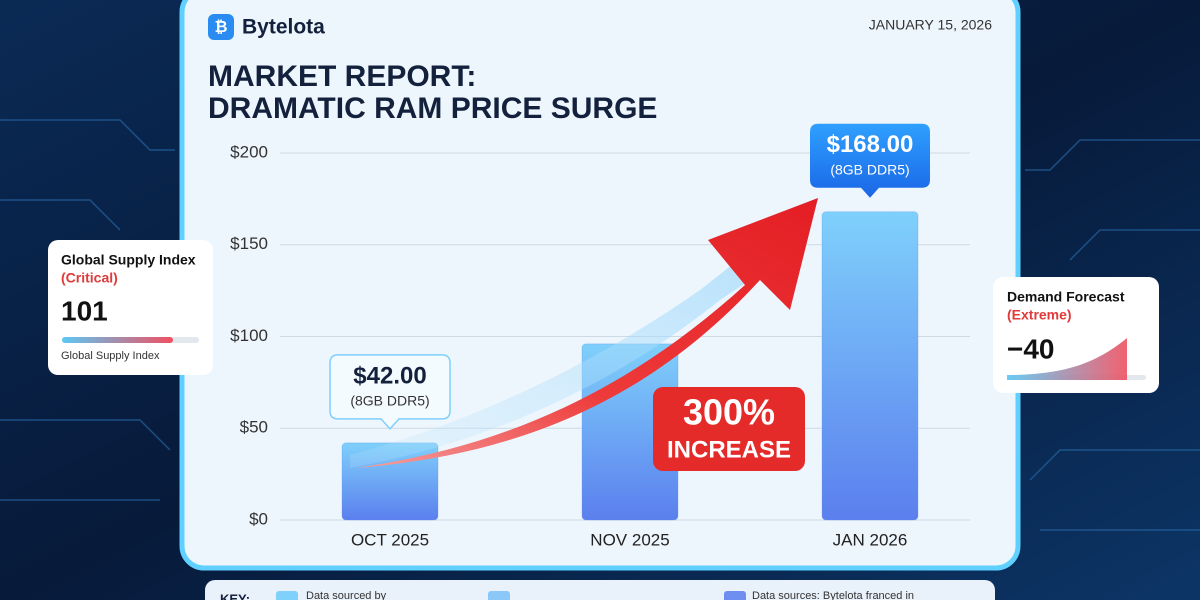 This screenshot has width=1200, height=600. I want to click on y-tick-label: $100, so click(249, 335).